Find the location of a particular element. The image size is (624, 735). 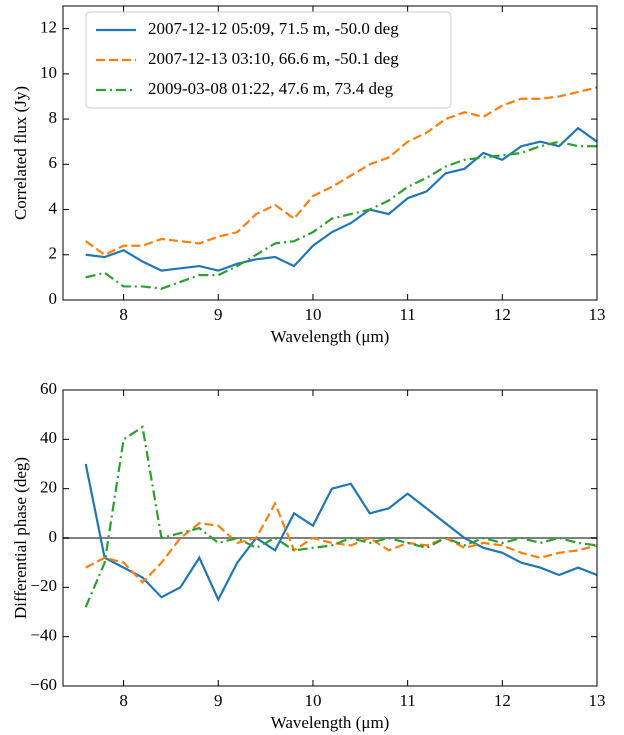

y-axis-label: Correlated flux (Jy) is located at coordinates (20, 153).